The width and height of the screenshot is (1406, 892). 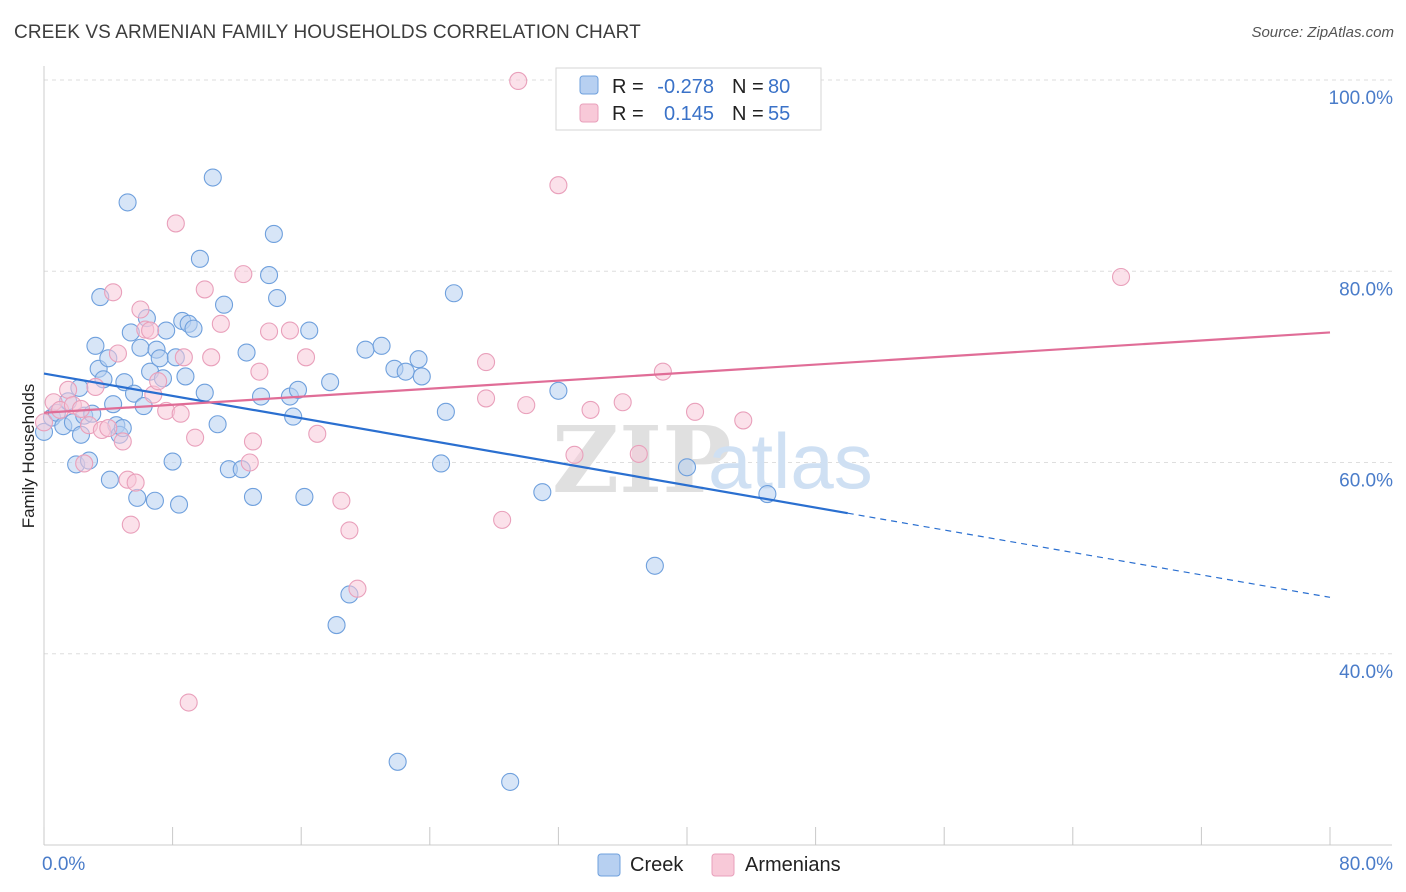 What do you see at coordinates (779, 114) in the screenshot?
I see `legend-n-value-armenians: 55` at bounding box center [779, 114].